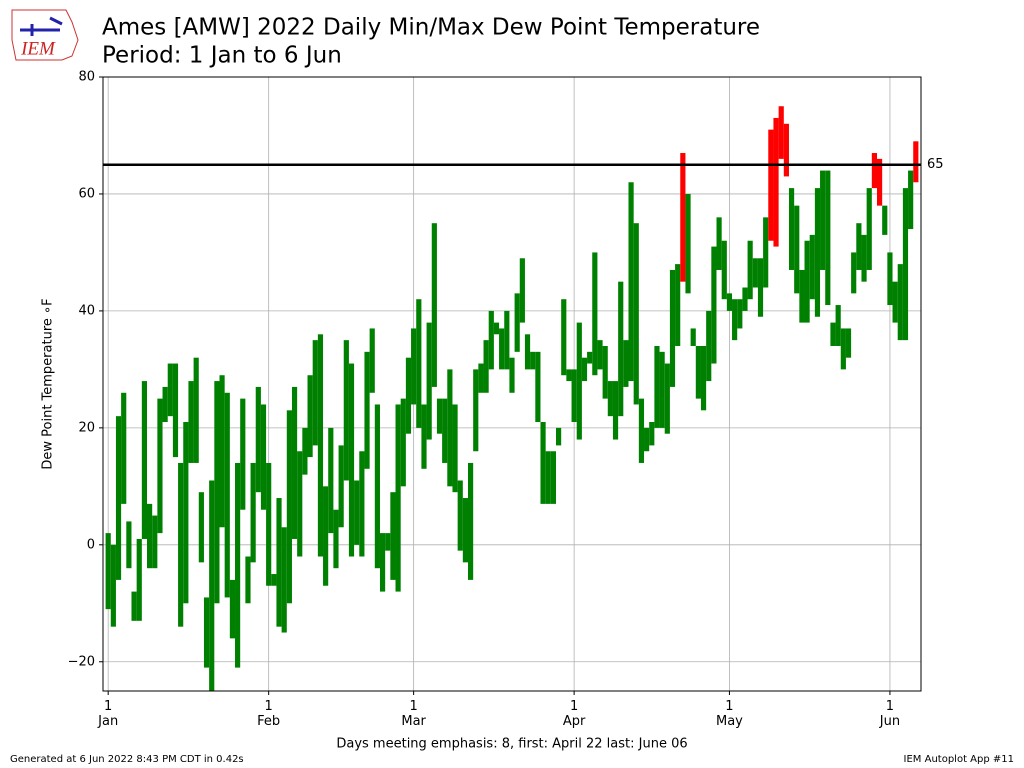 The height and width of the screenshot is (768, 1024). Describe the element at coordinates (222, 56) in the screenshot. I see `chart-subtitle: Period: 1 Jan to 6 Jun` at that location.